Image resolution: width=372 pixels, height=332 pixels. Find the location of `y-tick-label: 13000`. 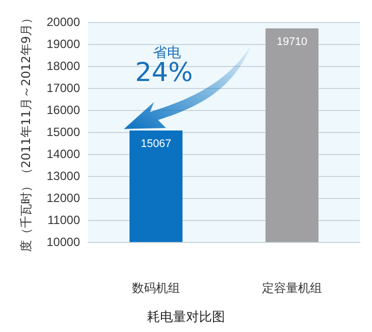

y-tick-label: 13000 is located at coordinates (63, 176).